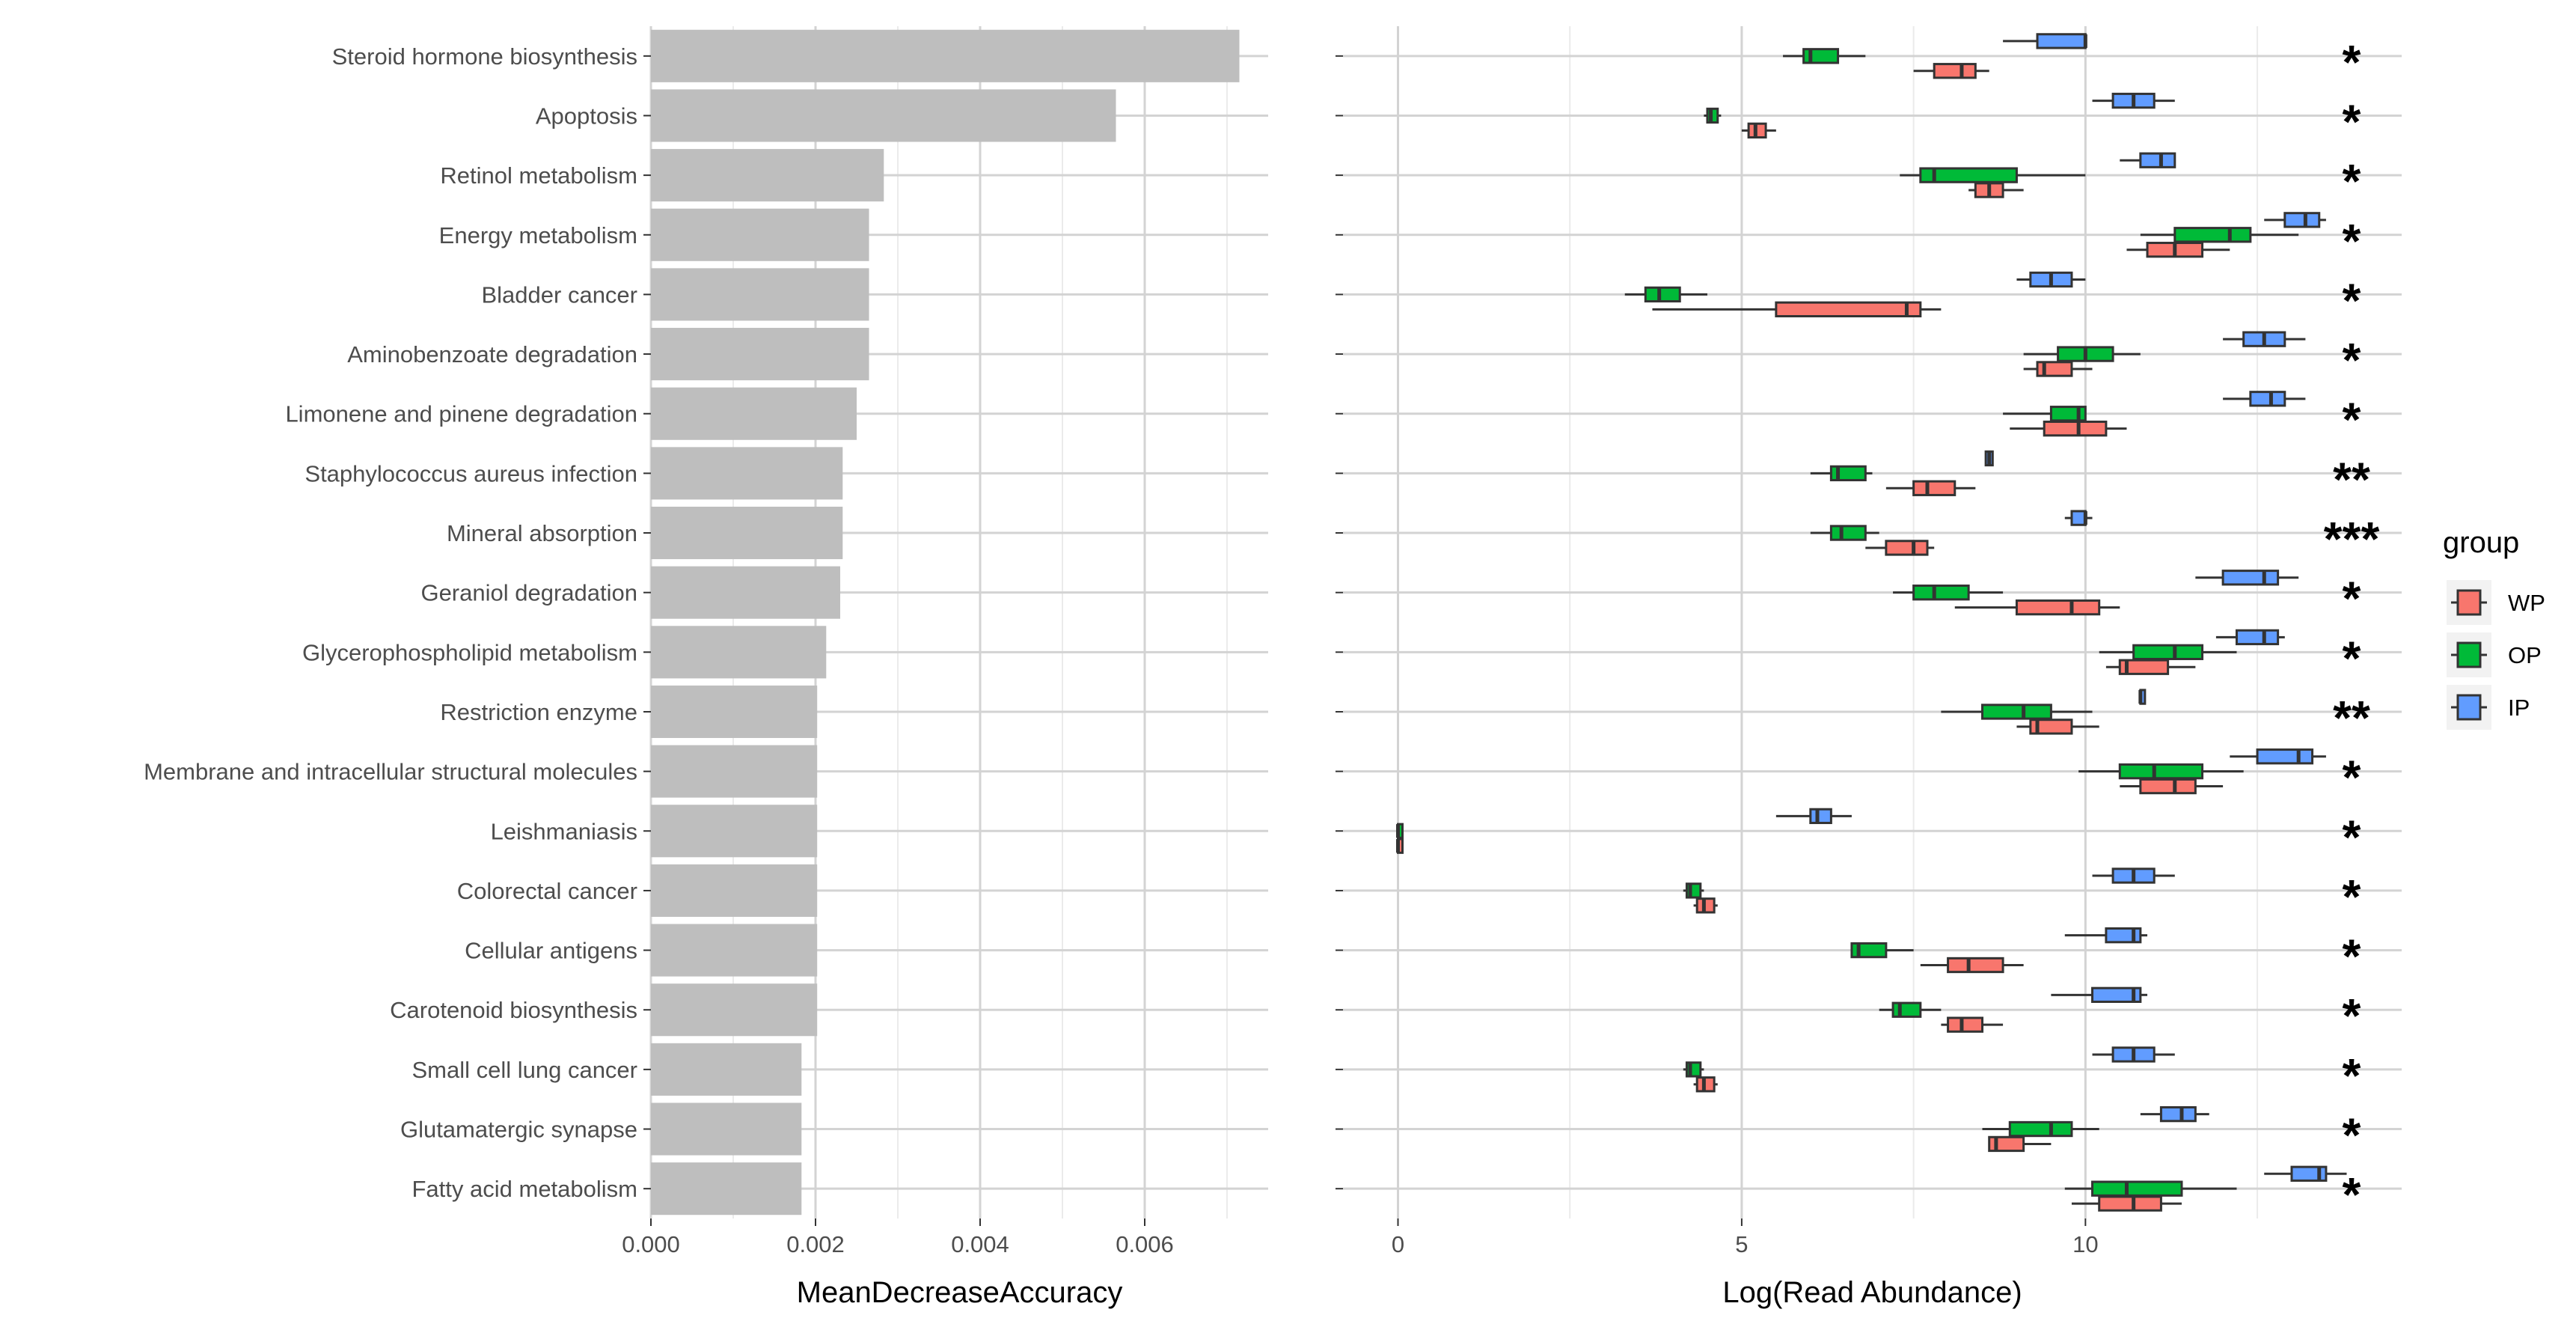 This screenshot has height=1333, width=2576. I want to click on category-label: Energy metabolism, so click(538, 235).